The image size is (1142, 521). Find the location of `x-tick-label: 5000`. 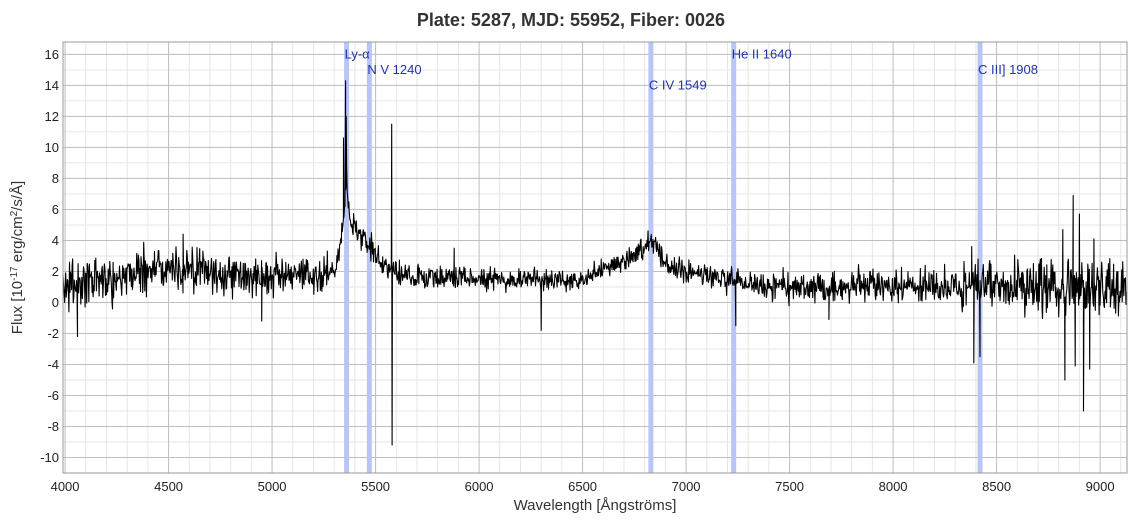

x-tick-label: 5000 is located at coordinates (272, 486).